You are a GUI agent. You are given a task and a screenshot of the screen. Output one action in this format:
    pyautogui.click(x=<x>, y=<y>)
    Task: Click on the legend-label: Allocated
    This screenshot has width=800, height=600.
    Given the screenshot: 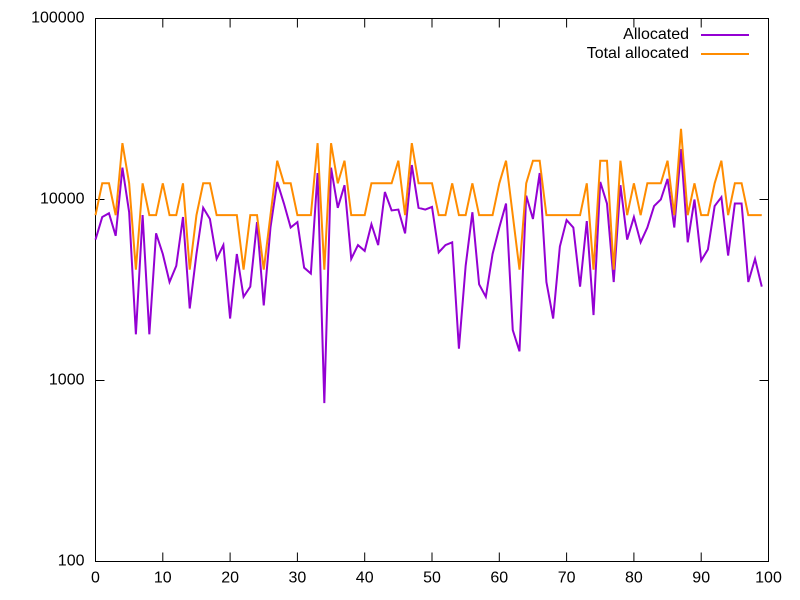 What is the action you would take?
    pyautogui.click(x=656, y=34)
    